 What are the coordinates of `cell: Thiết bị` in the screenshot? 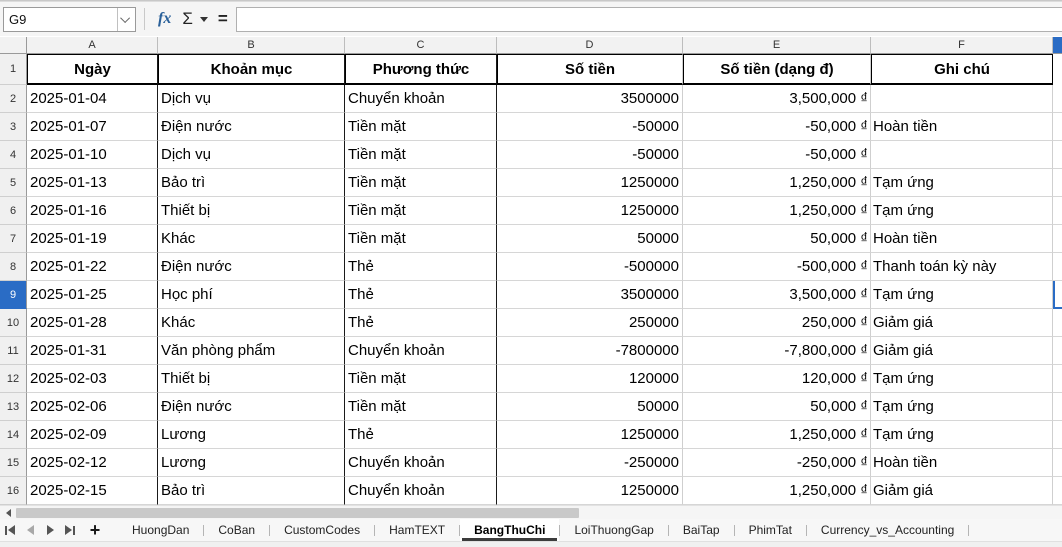 It's located at (251, 379).